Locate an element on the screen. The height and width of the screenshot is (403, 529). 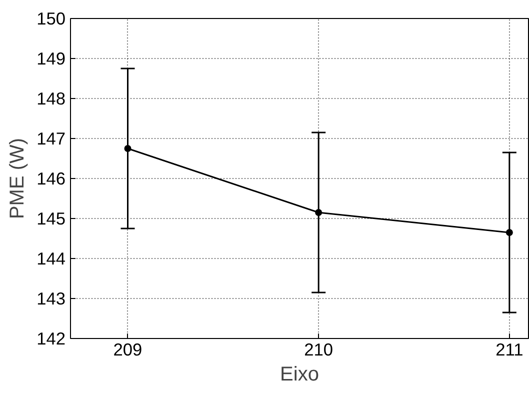
y-tick-label: 146 is located at coordinates (51, 178).